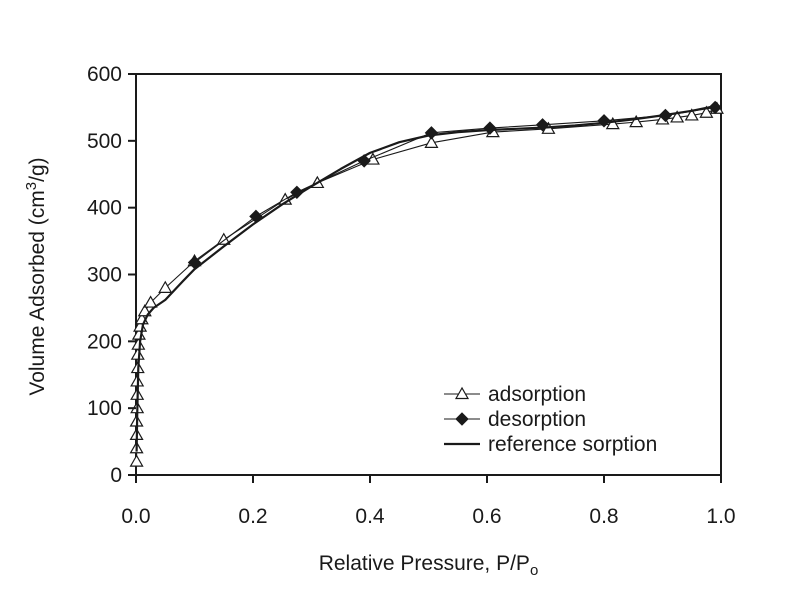 This screenshot has width=810, height=594. Describe the element at coordinates (104, 141) in the screenshot. I see `y-tick-label: 500` at that location.